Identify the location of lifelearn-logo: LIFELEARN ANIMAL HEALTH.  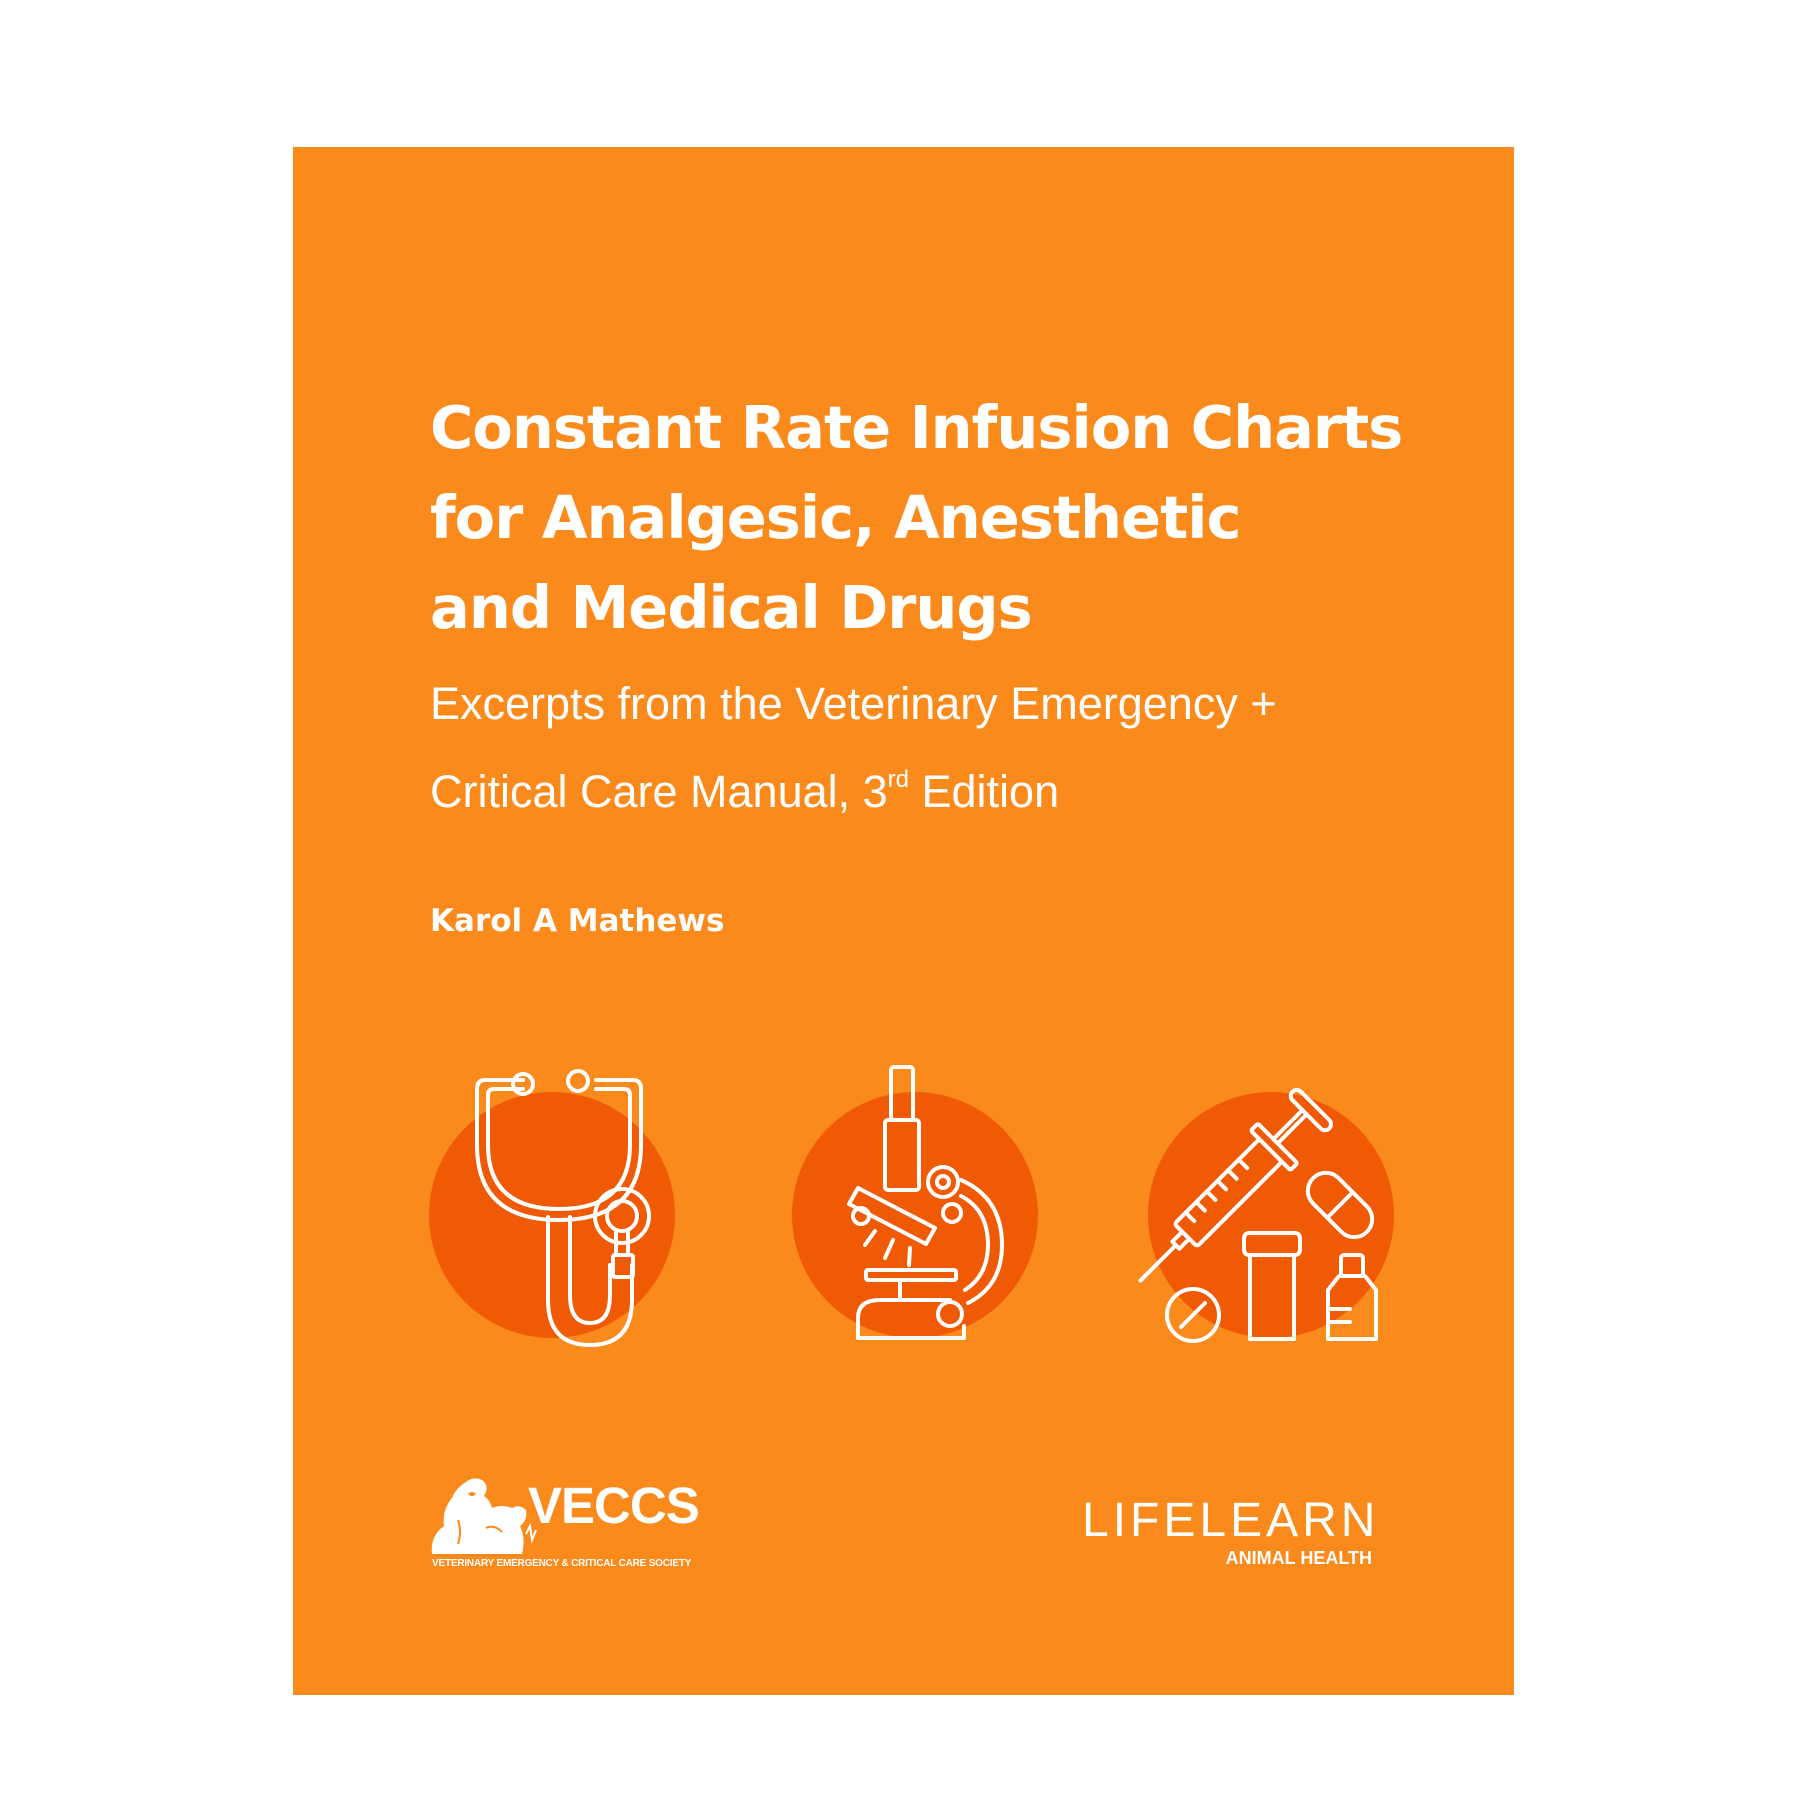
(1232, 1533).